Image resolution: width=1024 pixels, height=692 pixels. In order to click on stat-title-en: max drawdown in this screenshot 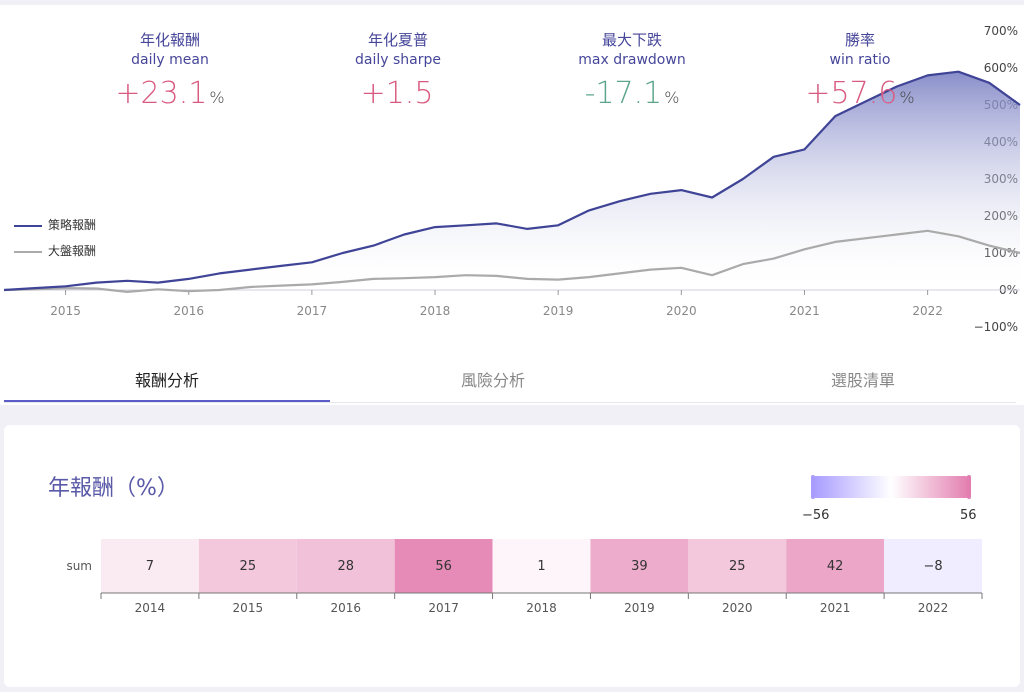, I will do `click(632, 60)`.